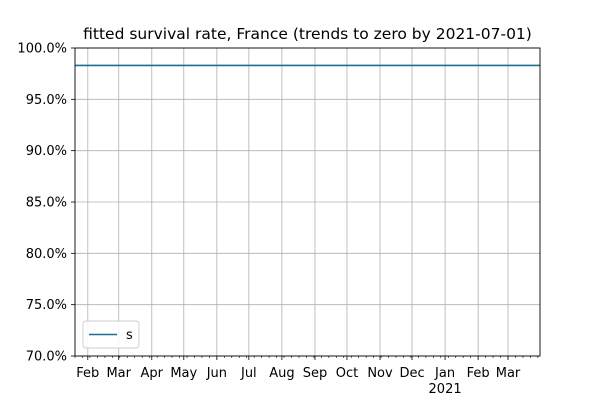 This screenshot has width=600, height=400. Describe the element at coordinates (248, 373) in the screenshot. I see `x-tick-label: Jul` at that location.